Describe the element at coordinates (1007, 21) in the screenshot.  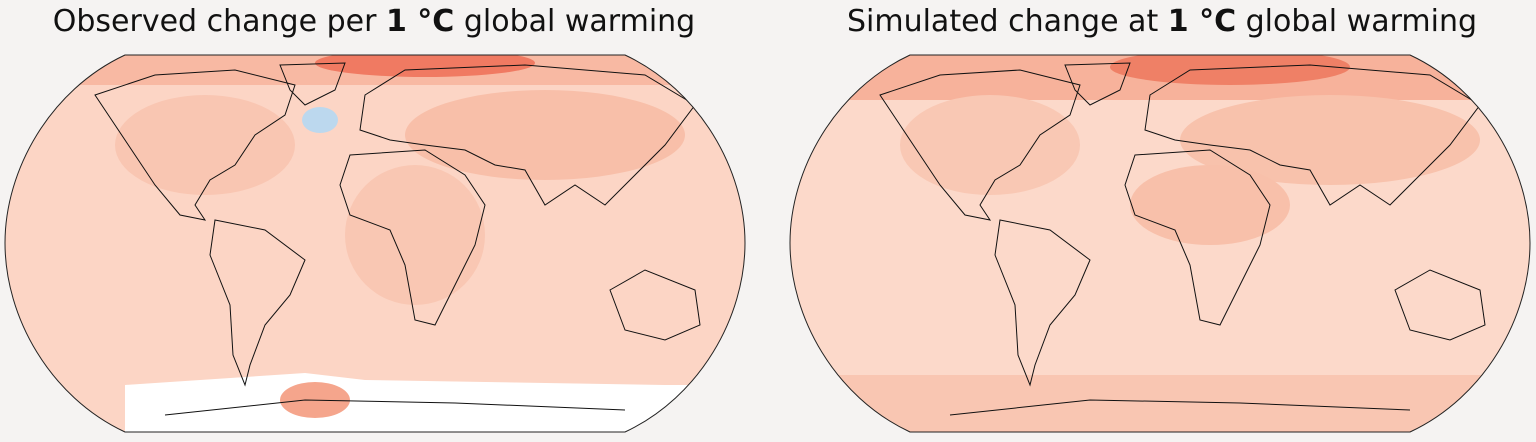
I see `title-run: Simulated change at` at that location.